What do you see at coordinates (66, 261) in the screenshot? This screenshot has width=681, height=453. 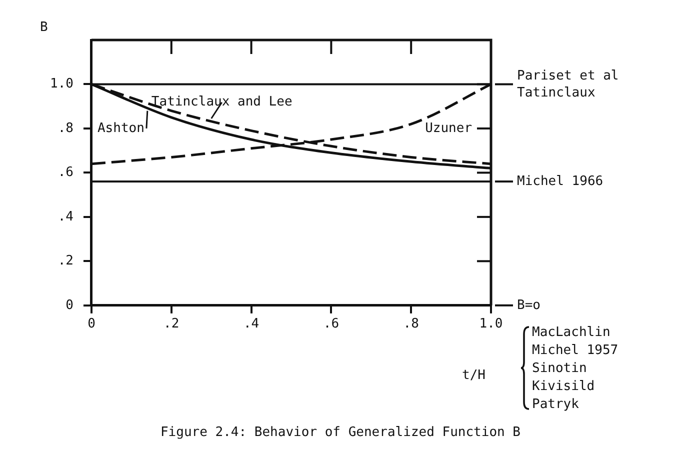 I see `y-tick-label: .2` at bounding box center [66, 261].